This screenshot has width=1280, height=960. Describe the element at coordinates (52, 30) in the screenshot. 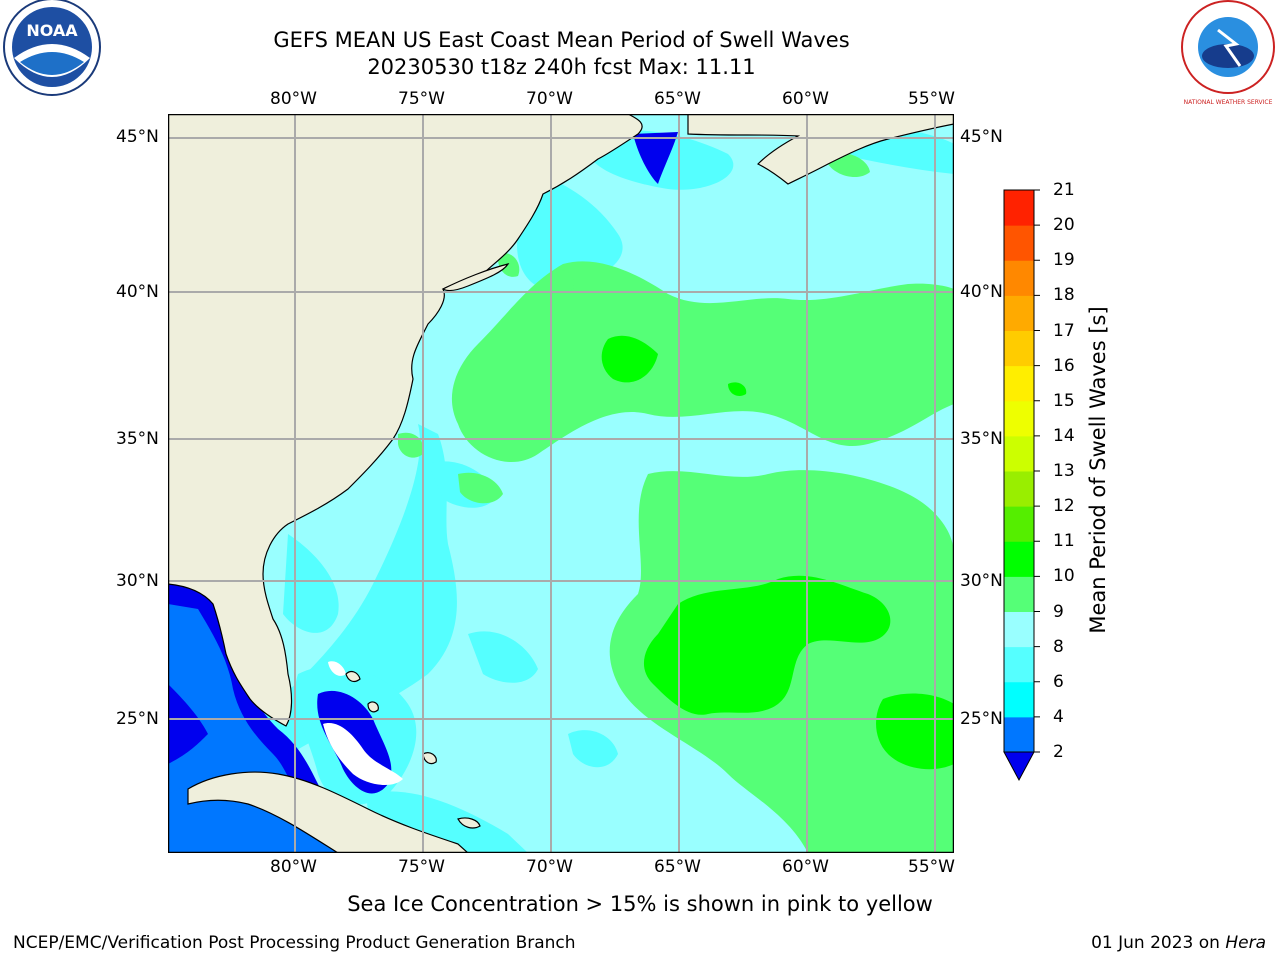

I see `noaa-logo-text: NOAA` at that location.